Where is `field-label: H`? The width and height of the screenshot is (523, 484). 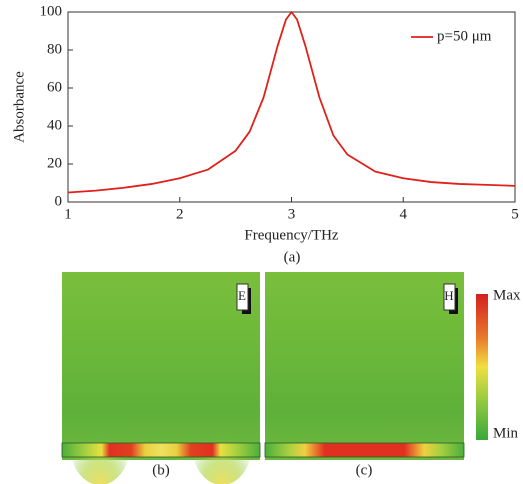
field-label: H is located at coordinates (448, 295).